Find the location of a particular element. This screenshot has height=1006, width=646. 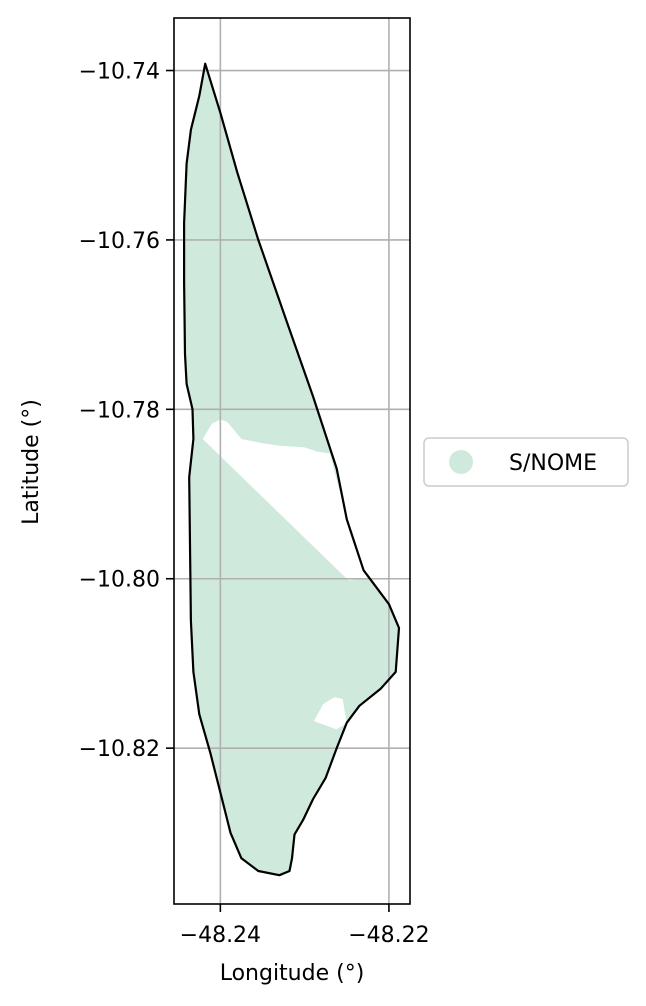

y-tick-label: −10.76 is located at coordinates (119, 241).